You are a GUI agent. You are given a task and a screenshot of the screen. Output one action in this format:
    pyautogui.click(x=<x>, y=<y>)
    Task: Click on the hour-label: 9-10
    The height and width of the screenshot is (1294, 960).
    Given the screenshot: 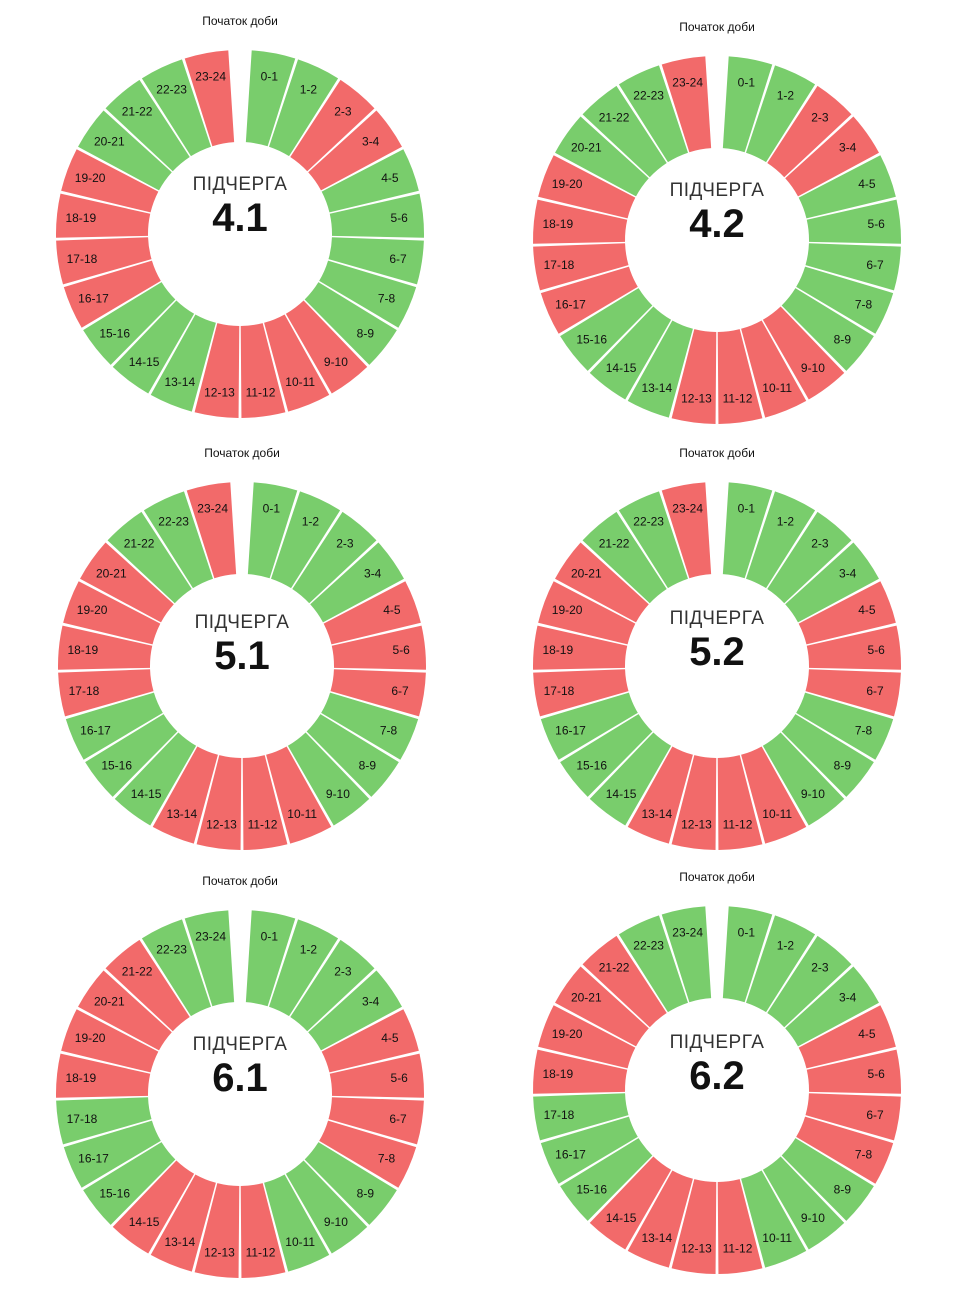 What is the action you would take?
    pyautogui.click(x=813, y=368)
    